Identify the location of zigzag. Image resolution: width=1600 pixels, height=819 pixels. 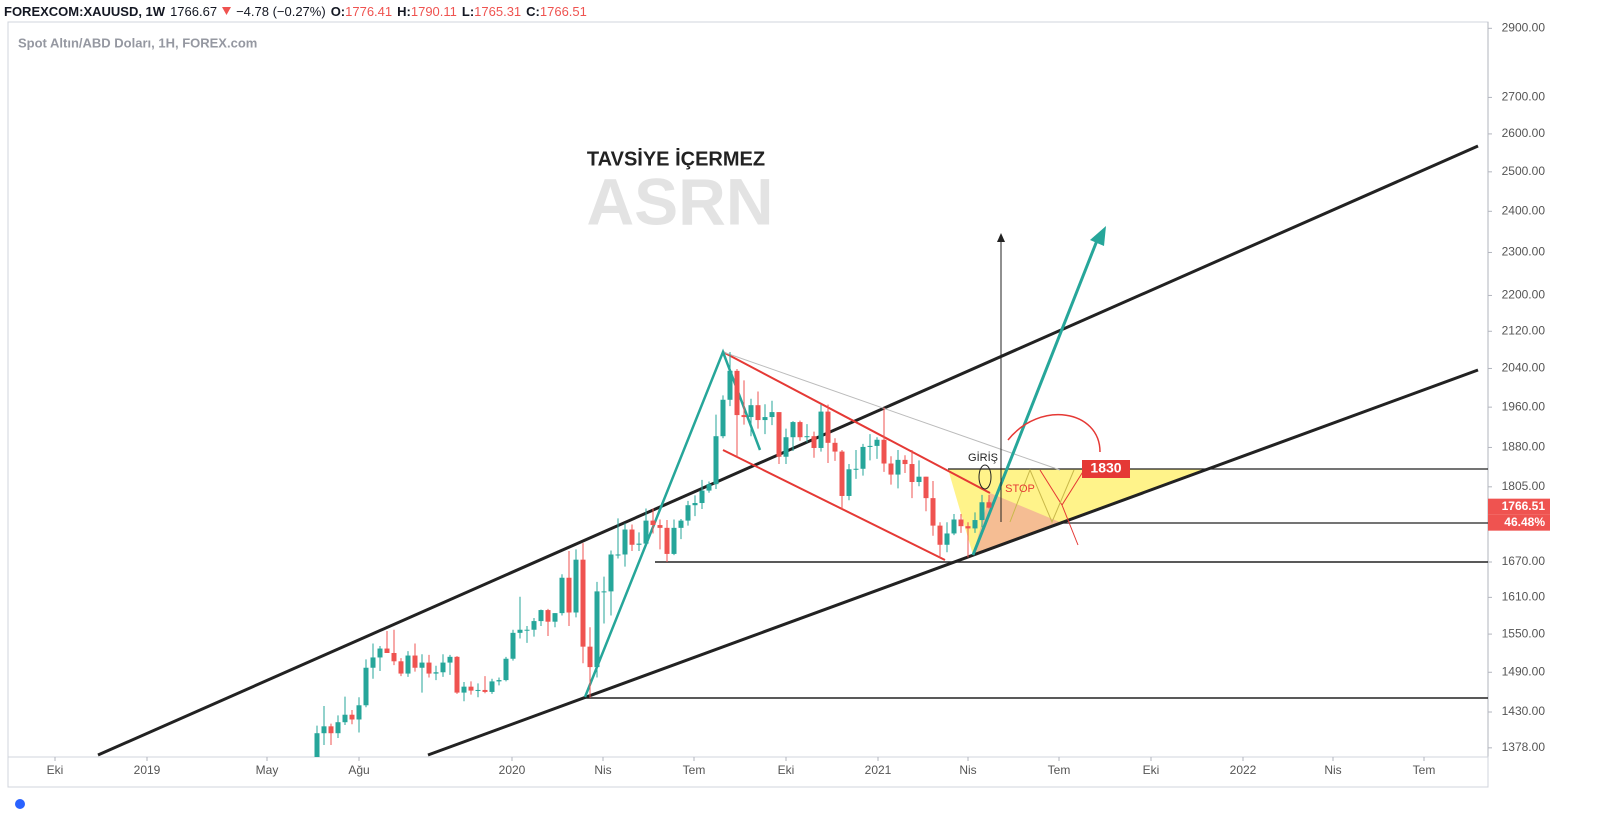
(1042, 496).